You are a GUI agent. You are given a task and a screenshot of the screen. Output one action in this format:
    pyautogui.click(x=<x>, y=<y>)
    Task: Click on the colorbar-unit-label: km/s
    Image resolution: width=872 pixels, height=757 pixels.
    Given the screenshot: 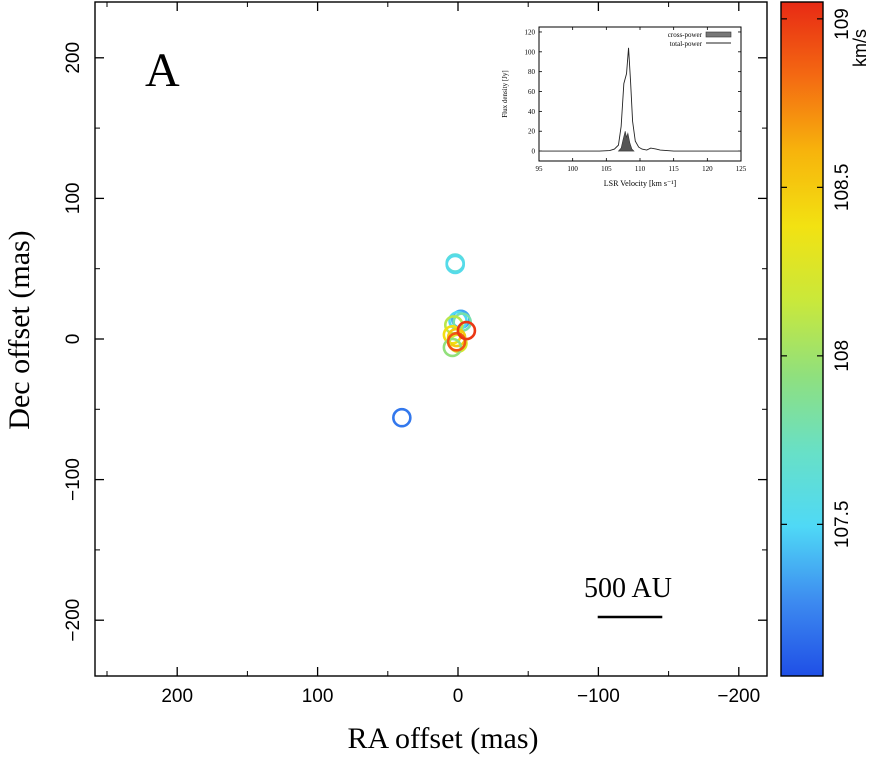 What is the action you would take?
    pyautogui.click(x=860, y=48)
    